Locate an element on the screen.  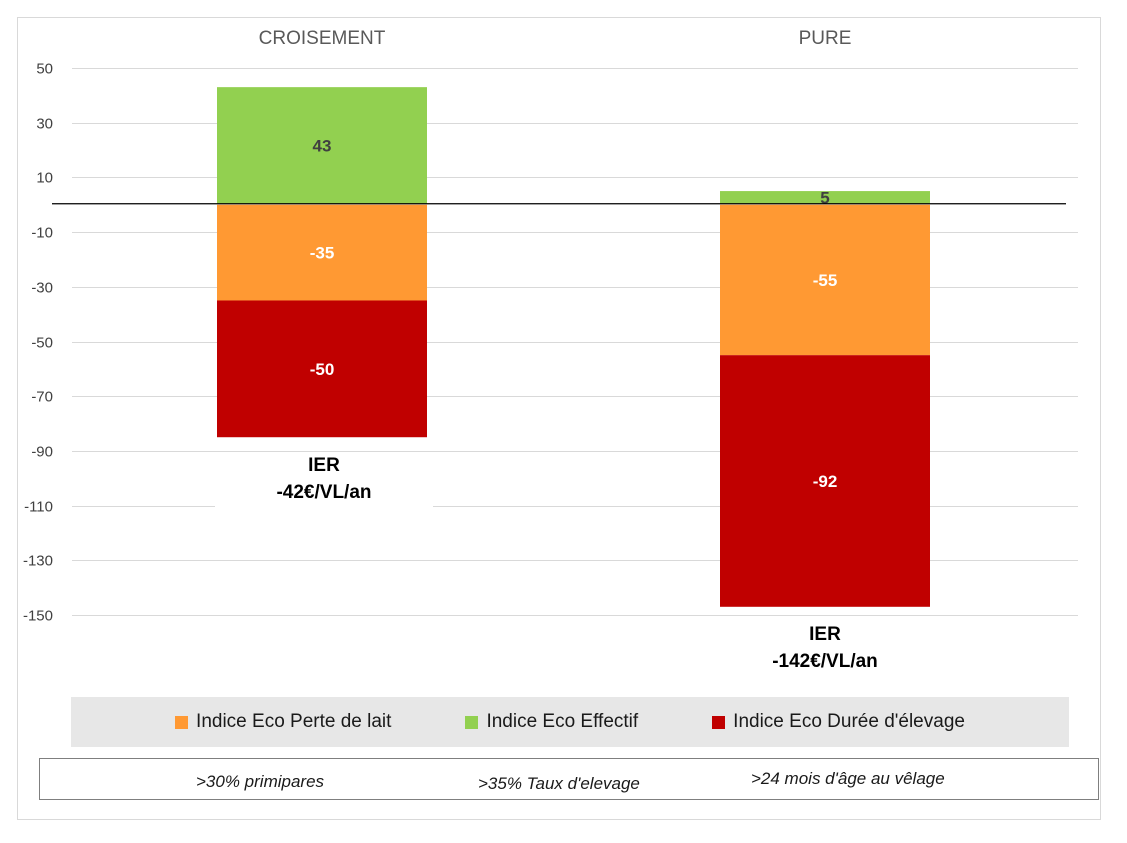
y-tick-label: -150 is located at coordinates (38, 616).